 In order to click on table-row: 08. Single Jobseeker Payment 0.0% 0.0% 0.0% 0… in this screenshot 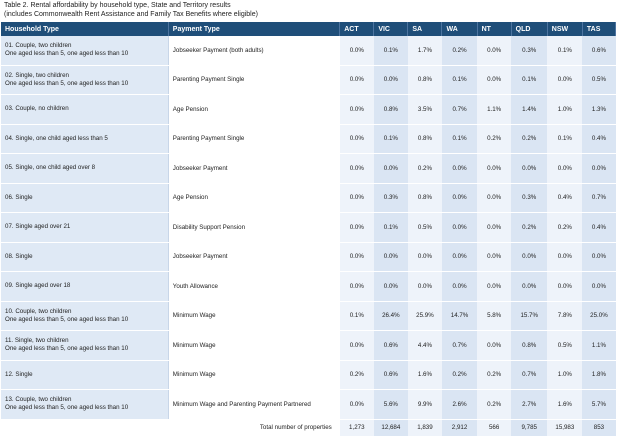, I will do `click(308, 257)`.